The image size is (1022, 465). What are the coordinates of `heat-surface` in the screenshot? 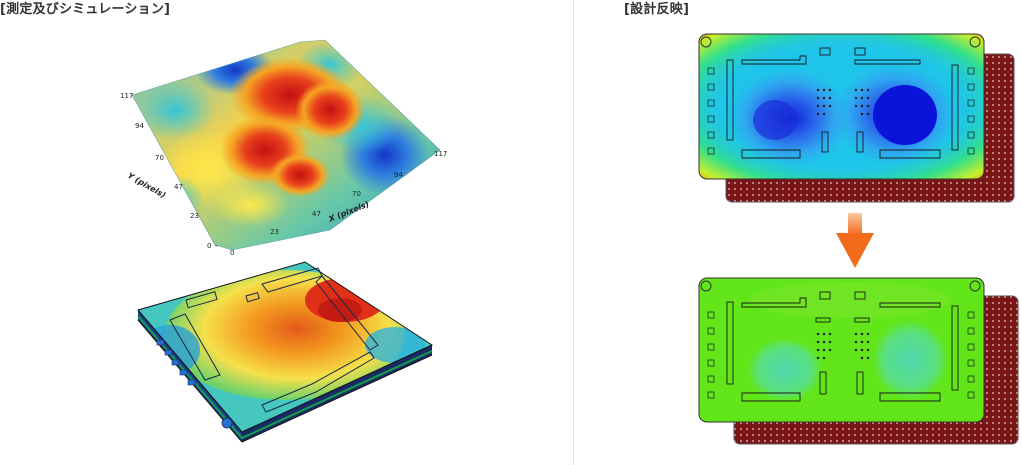 It's located at (286, 145).